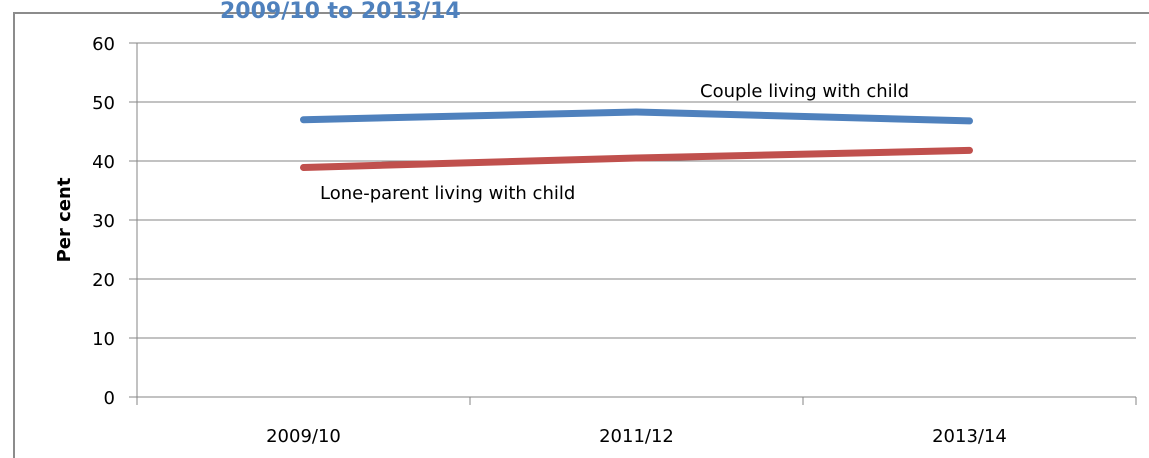 This screenshot has height=458, width=1149. Describe the element at coordinates (103, 44) in the screenshot. I see `y-tick-label-60: 60` at that location.